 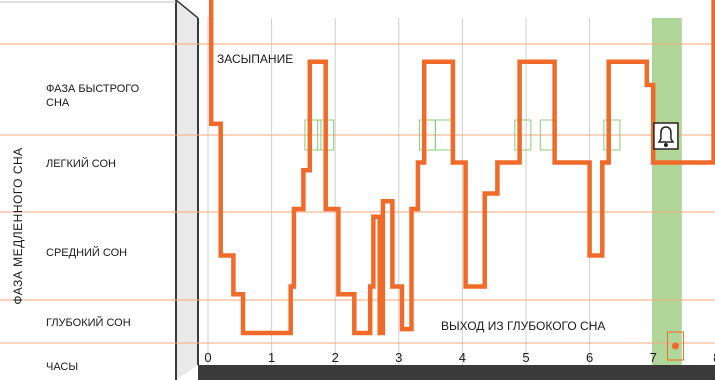 I want to click on row-label-rem-1: ФАЗА БЫСТРОГО, so click(x=93, y=89).